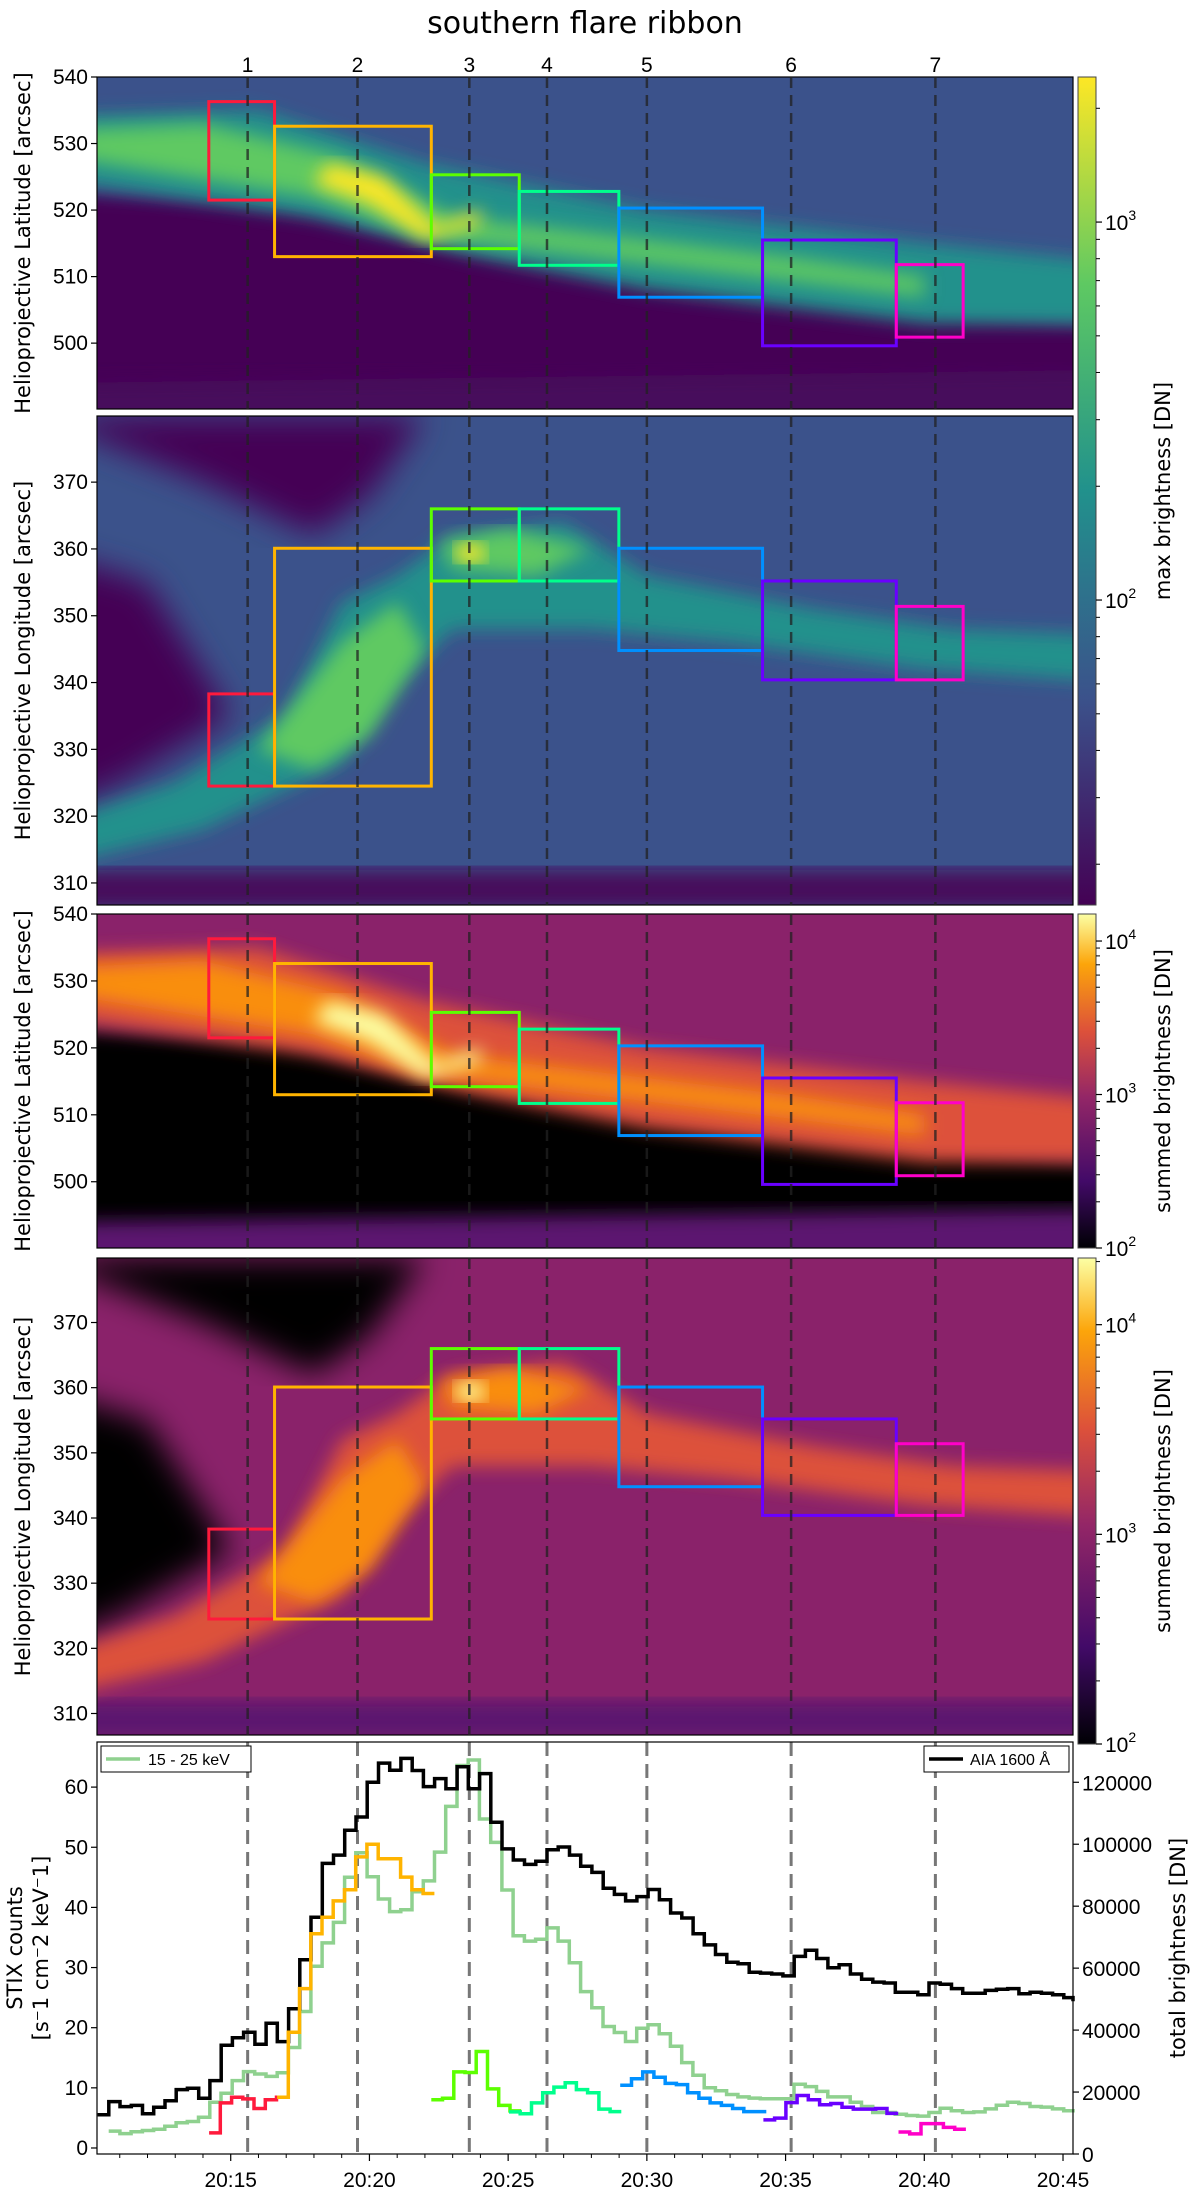 The image size is (1200, 2197). Describe the element at coordinates (785, 2180) in the screenshot. I see `x-tick-label: 20:35` at that location.